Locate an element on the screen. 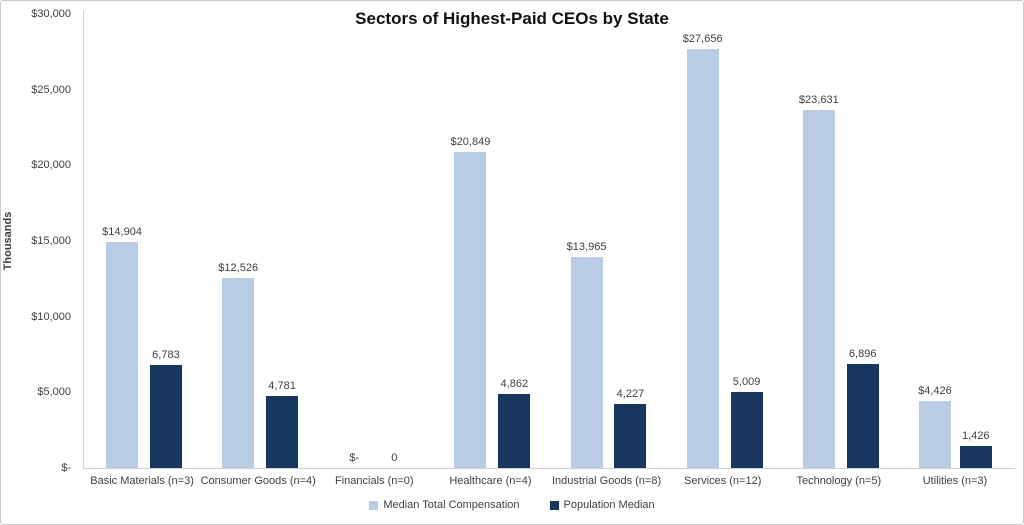 The width and height of the screenshot is (1024, 525). bar-value-label: $20,849 is located at coordinates (470, 142).